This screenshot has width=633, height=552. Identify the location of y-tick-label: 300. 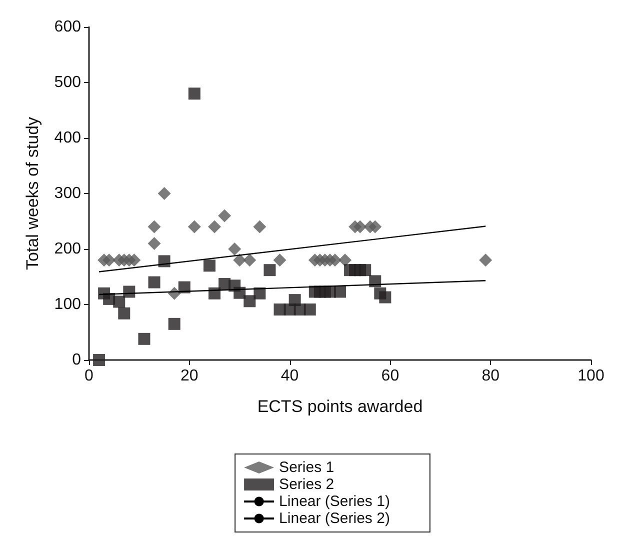
(68, 193).